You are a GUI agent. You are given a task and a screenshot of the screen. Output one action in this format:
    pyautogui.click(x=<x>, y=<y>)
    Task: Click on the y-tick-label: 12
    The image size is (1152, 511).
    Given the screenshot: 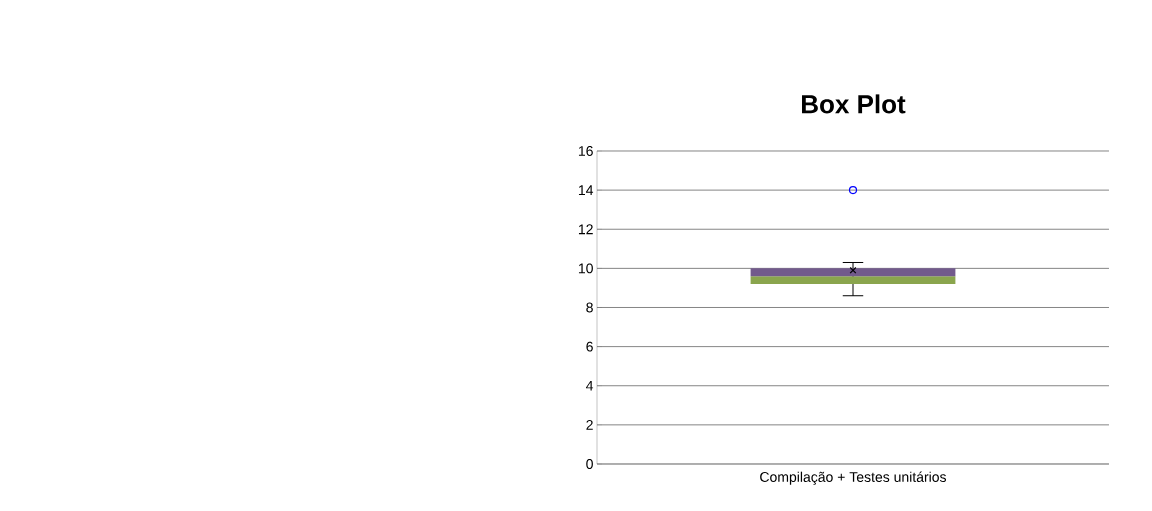 What is the action you would take?
    pyautogui.click(x=585, y=229)
    